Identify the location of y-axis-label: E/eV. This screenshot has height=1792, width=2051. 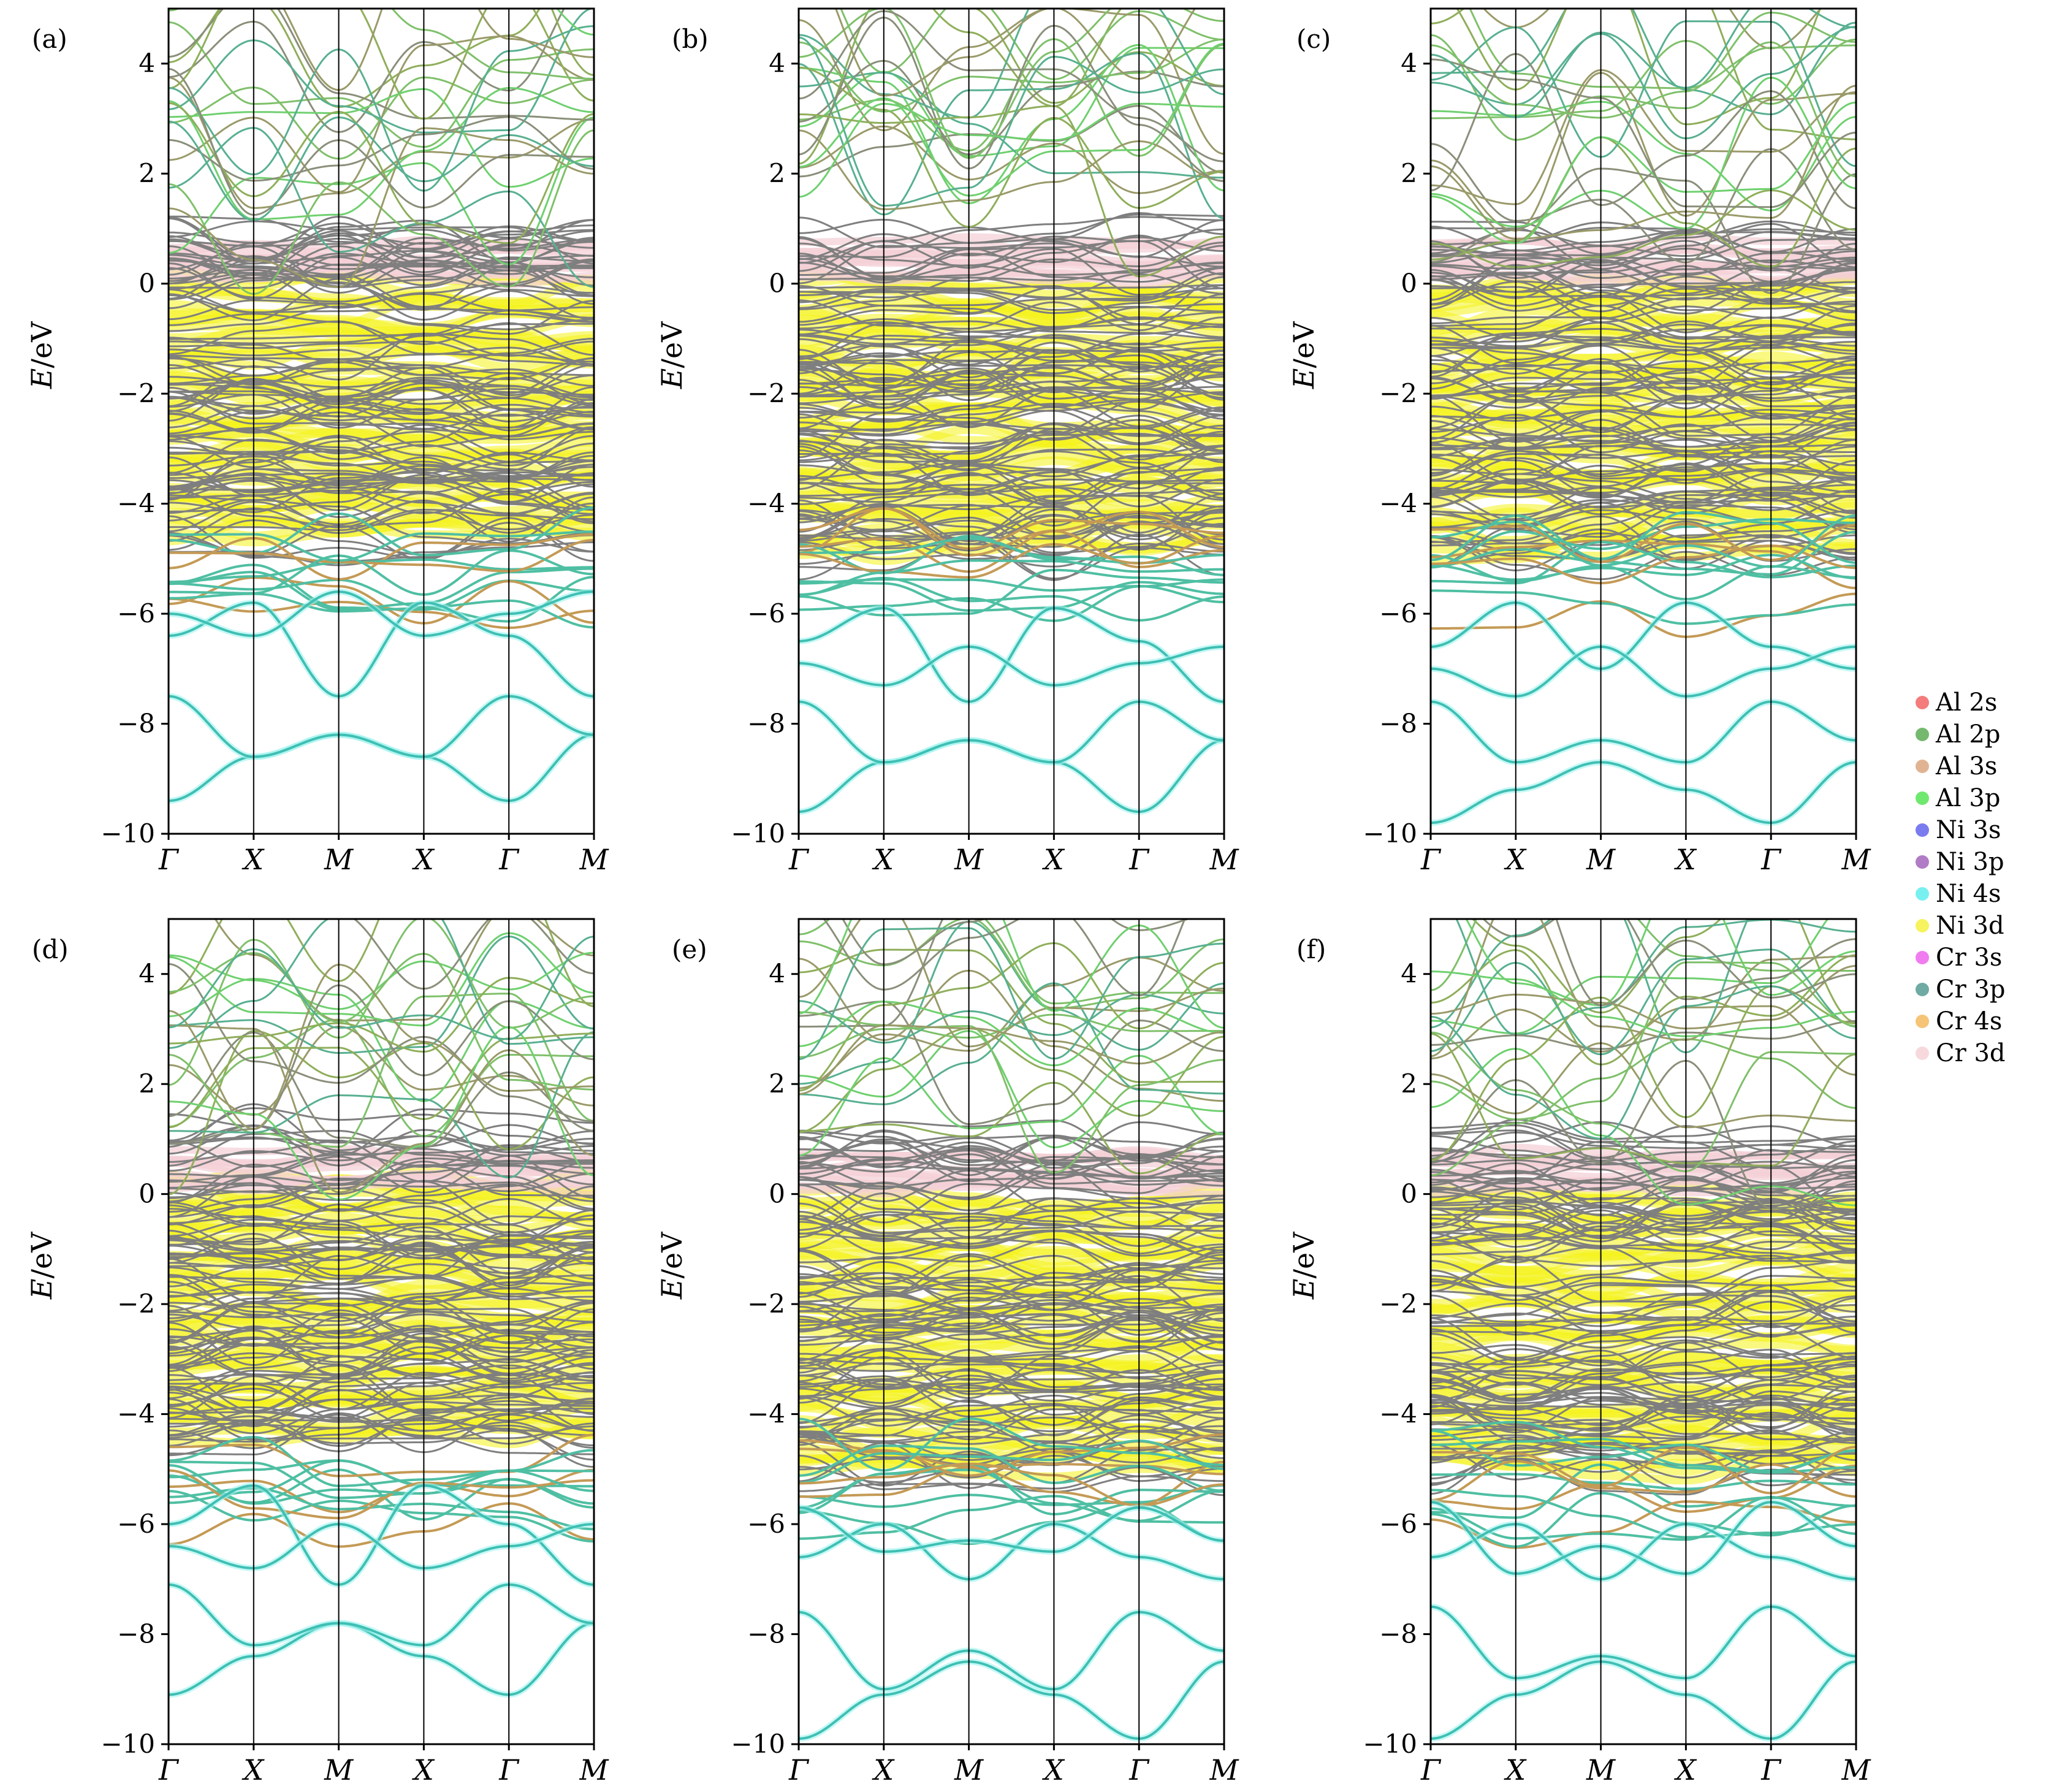
(1304, 355).